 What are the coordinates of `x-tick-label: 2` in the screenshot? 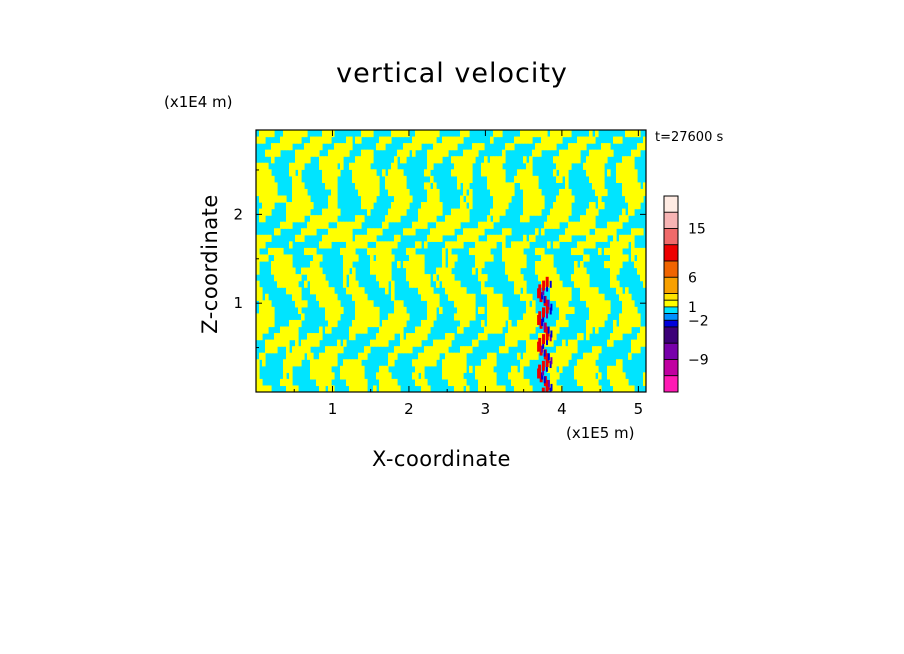 It's located at (409, 409).